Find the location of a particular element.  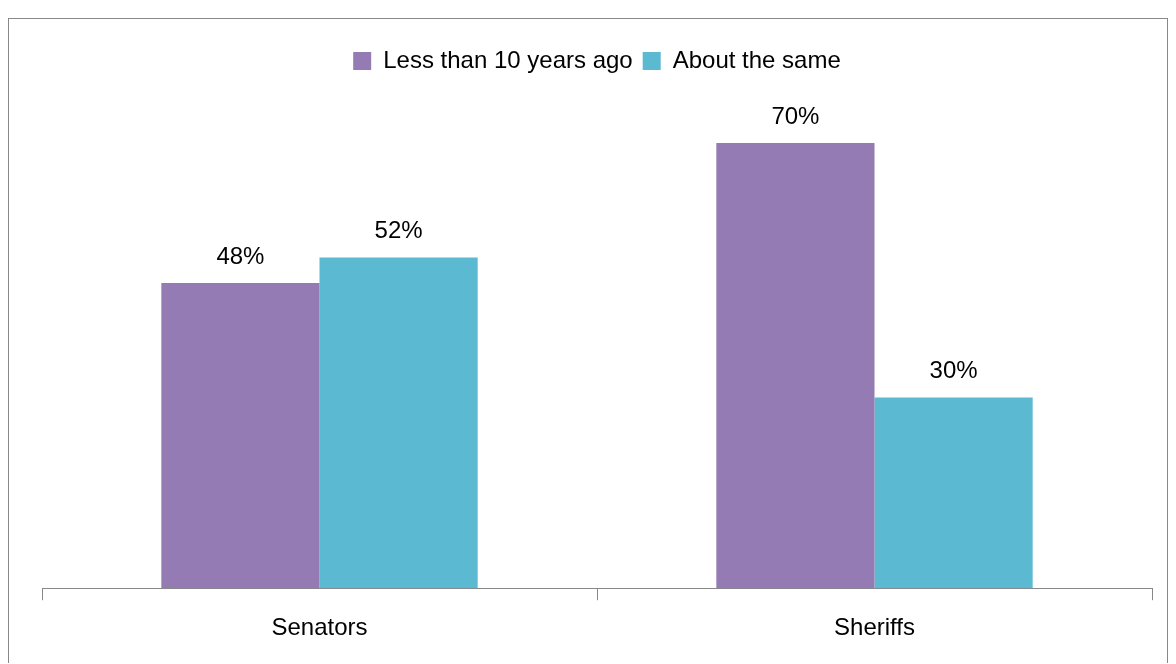

legend-label: About the same is located at coordinates (756, 59).